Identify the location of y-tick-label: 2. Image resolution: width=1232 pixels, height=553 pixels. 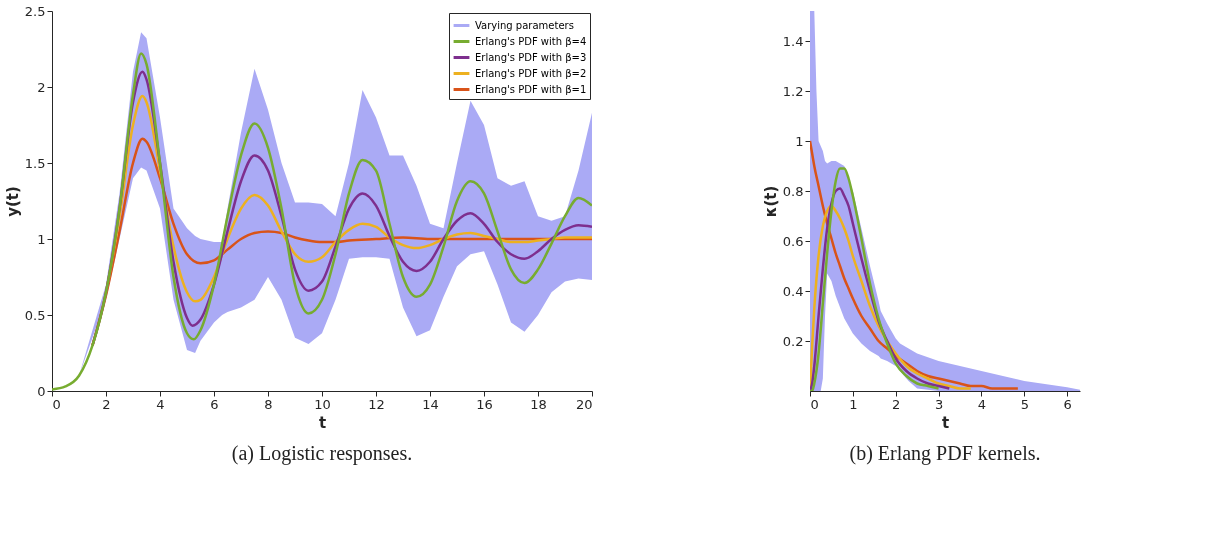
(41, 87).